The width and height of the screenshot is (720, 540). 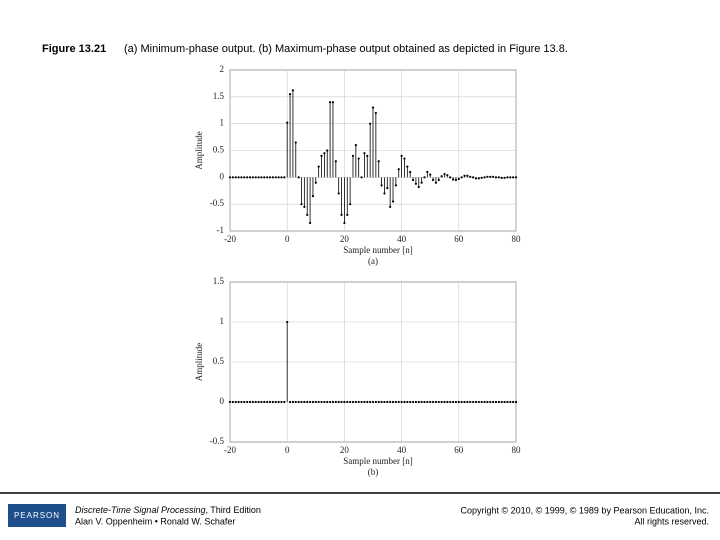 I want to click on y-tick-label: -0.5, so click(x=217, y=441).